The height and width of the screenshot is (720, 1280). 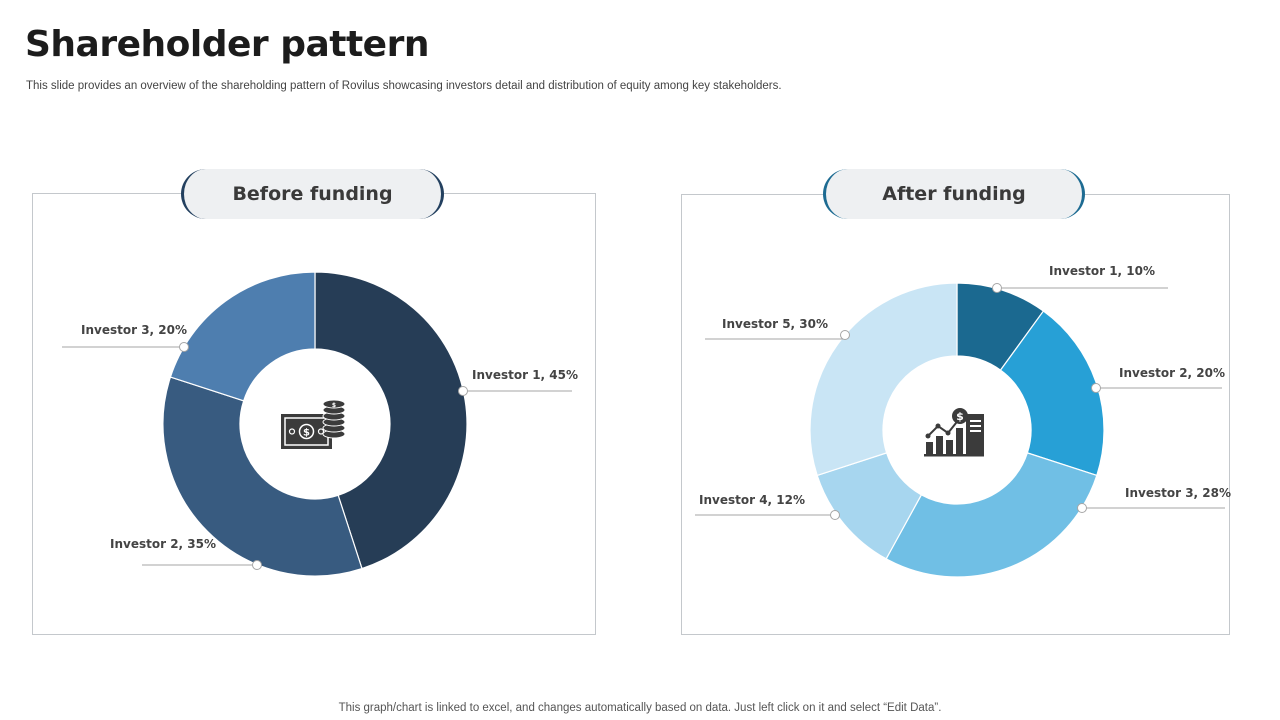 What do you see at coordinates (525, 375) in the screenshot?
I see `data-label-investor-1: Investor 1, 45%` at bounding box center [525, 375].